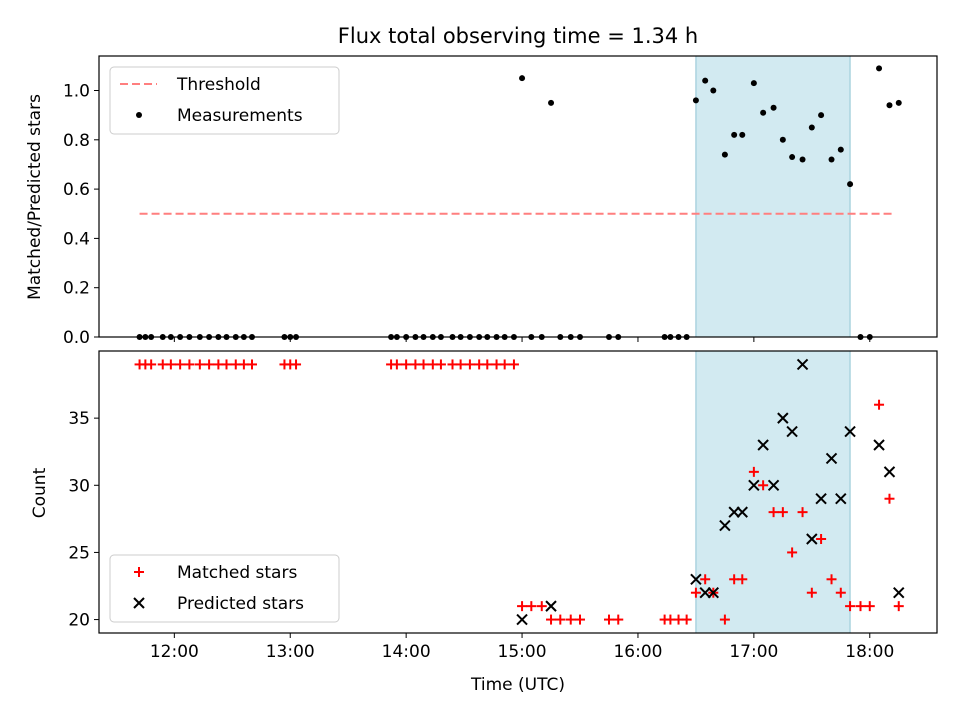 The image size is (960, 720). I want to click on y-tick-label: 0.2, so click(76, 289).